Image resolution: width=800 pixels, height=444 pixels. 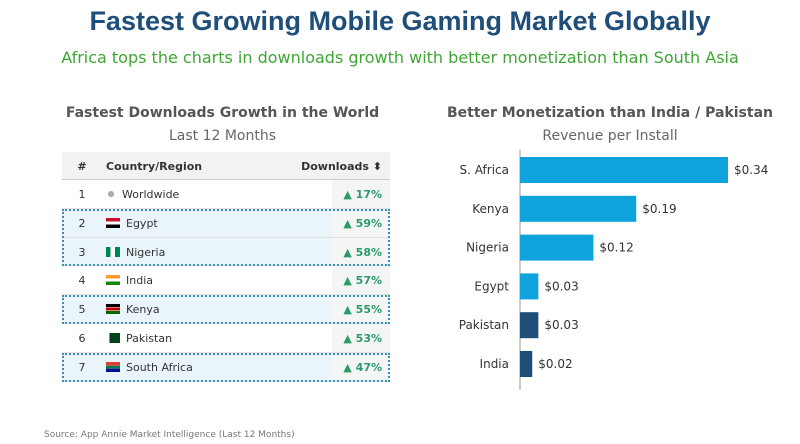 I want to click on country-name: India, so click(x=139, y=281).